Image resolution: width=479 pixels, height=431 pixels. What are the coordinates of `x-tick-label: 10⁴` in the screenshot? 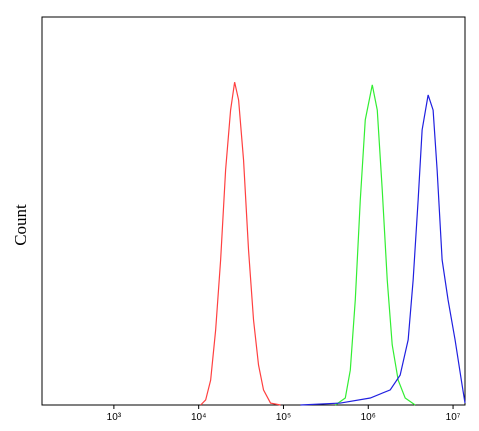 It's located at (198, 417).